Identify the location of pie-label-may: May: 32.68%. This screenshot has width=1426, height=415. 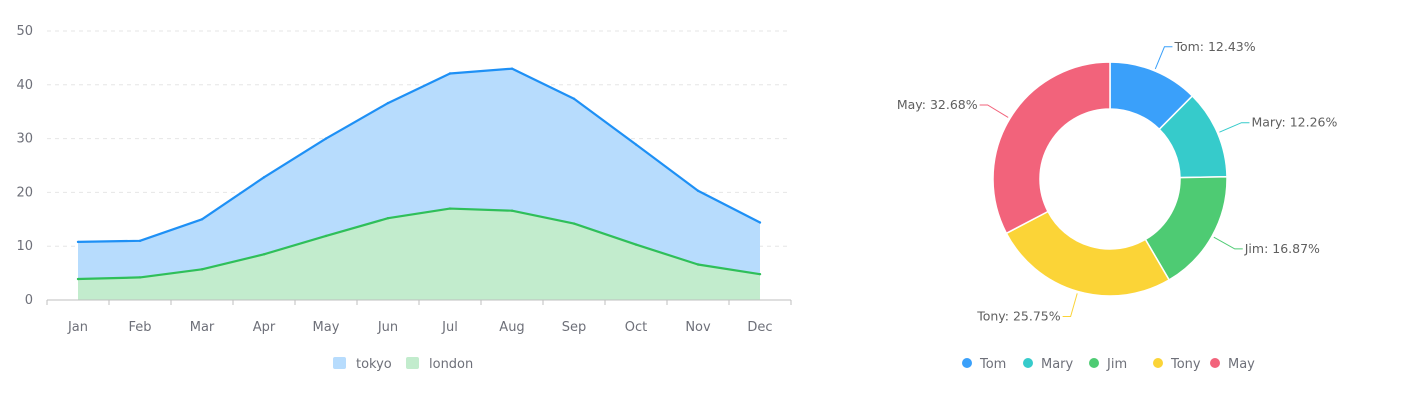
(937, 104).